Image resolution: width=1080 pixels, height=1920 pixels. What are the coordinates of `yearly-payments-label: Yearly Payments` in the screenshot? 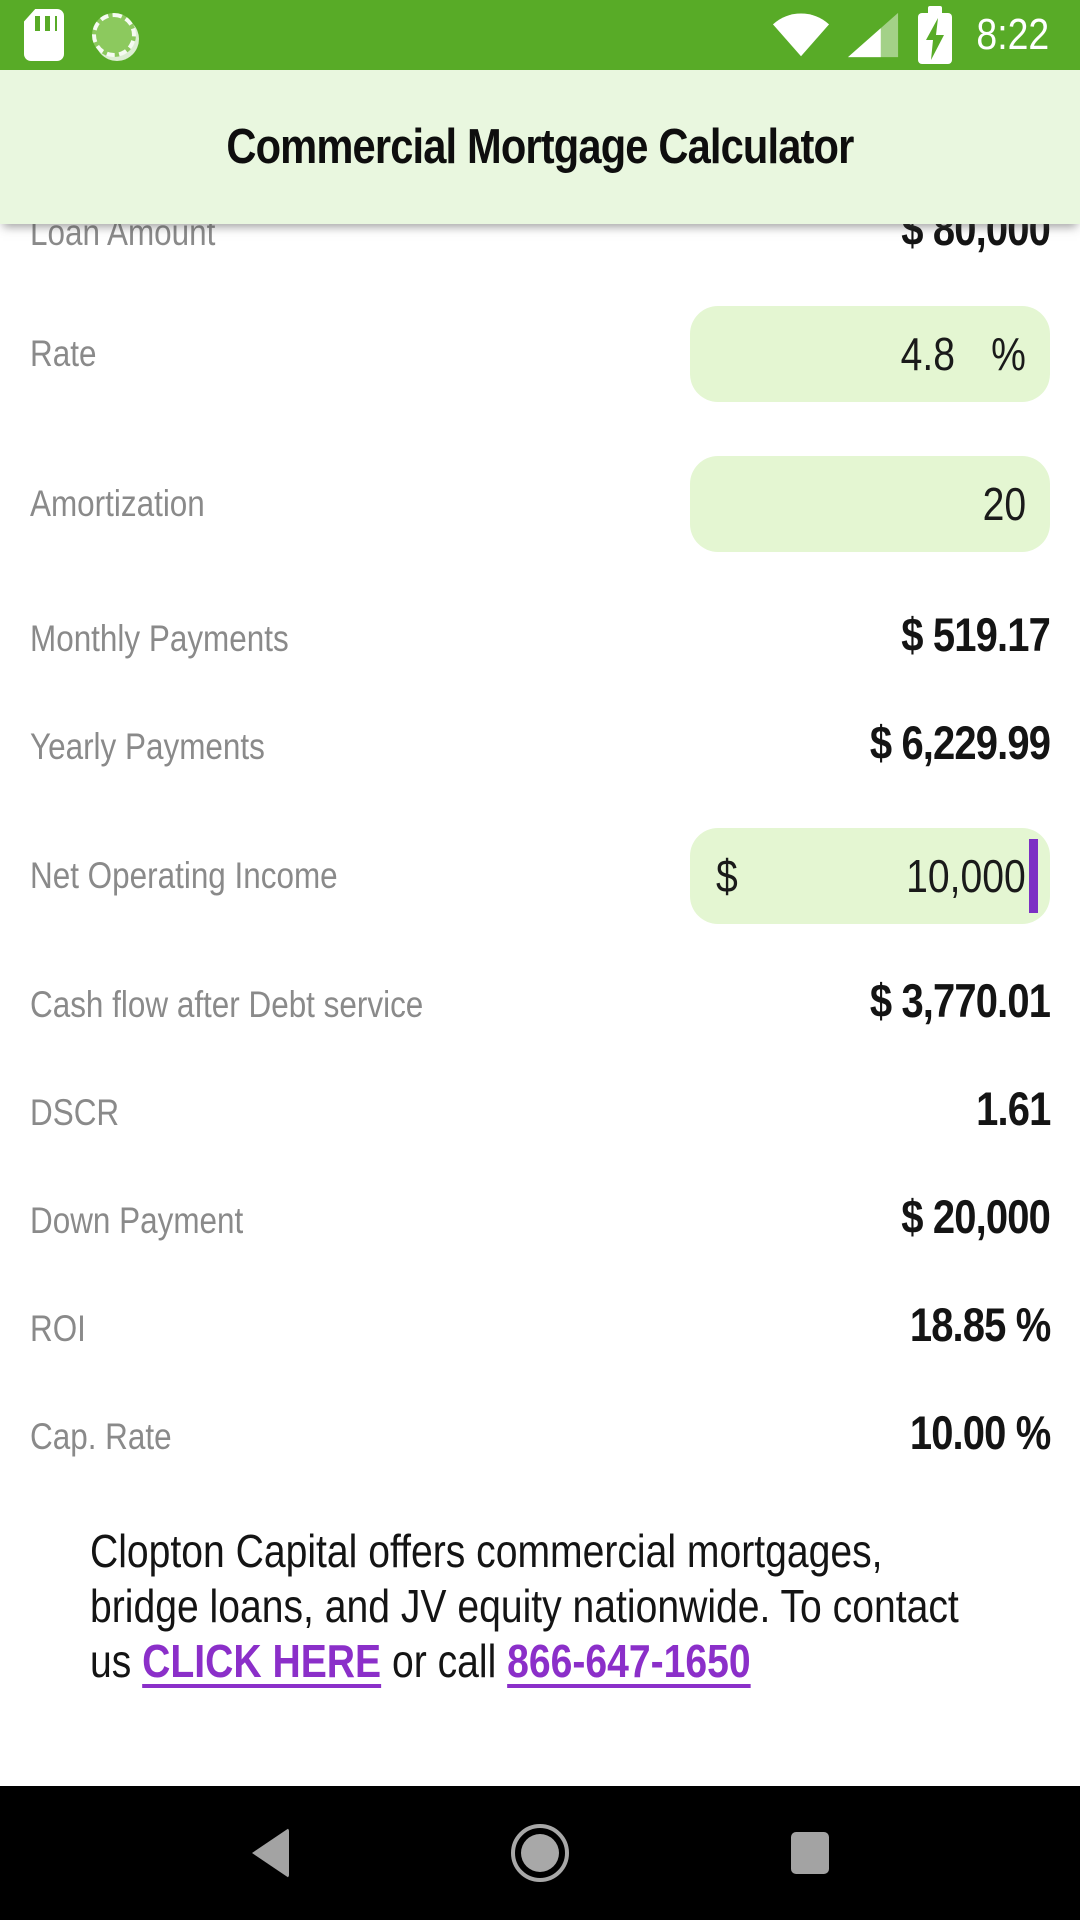 It's located at (147, 746).